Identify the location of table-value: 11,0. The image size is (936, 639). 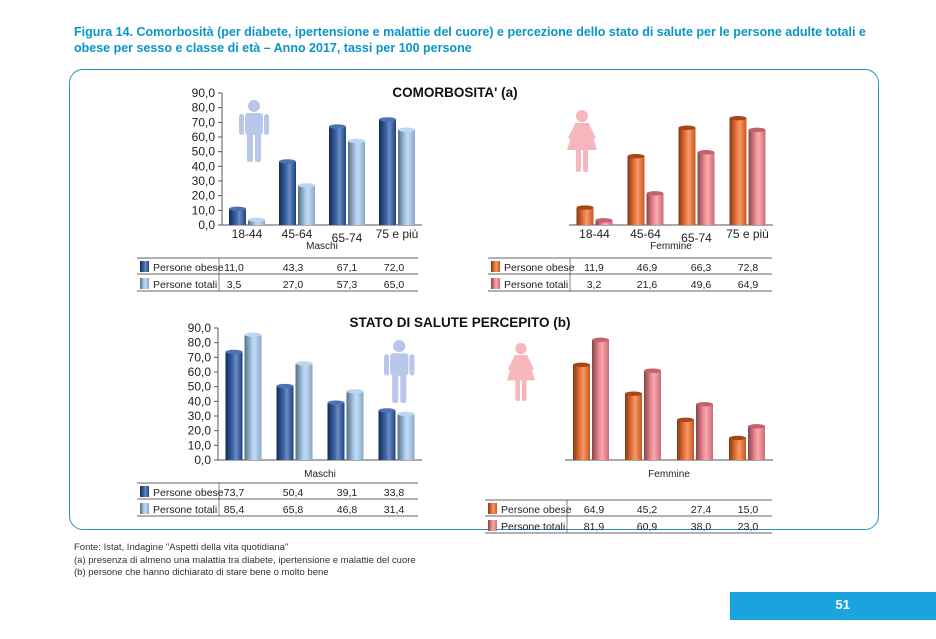
(234, 268).